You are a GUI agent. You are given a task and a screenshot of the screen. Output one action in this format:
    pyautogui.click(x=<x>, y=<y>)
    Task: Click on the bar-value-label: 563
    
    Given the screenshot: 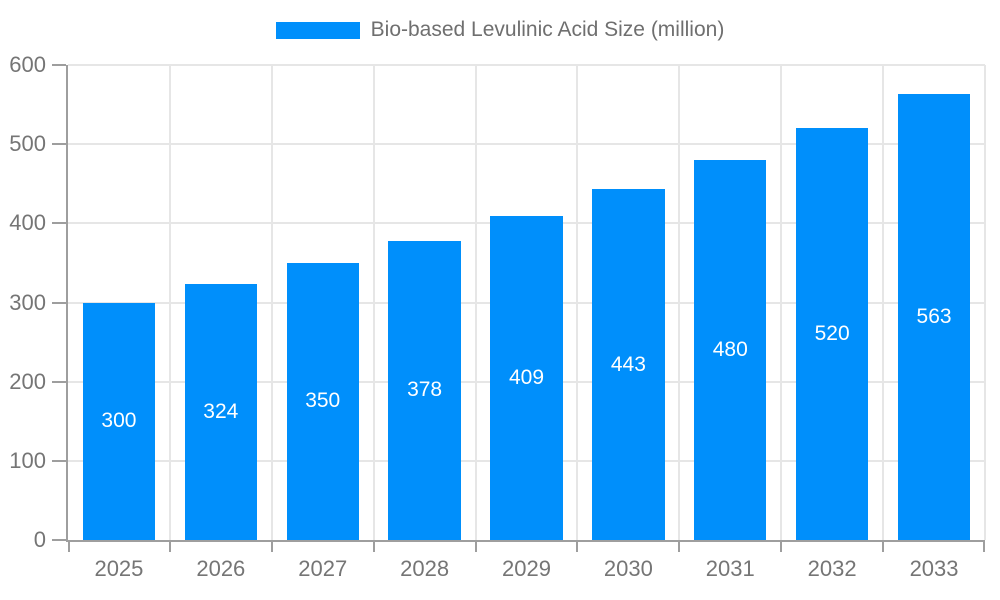 What is the action you would take?
    pyautogui.click(x=934, y=317)
    